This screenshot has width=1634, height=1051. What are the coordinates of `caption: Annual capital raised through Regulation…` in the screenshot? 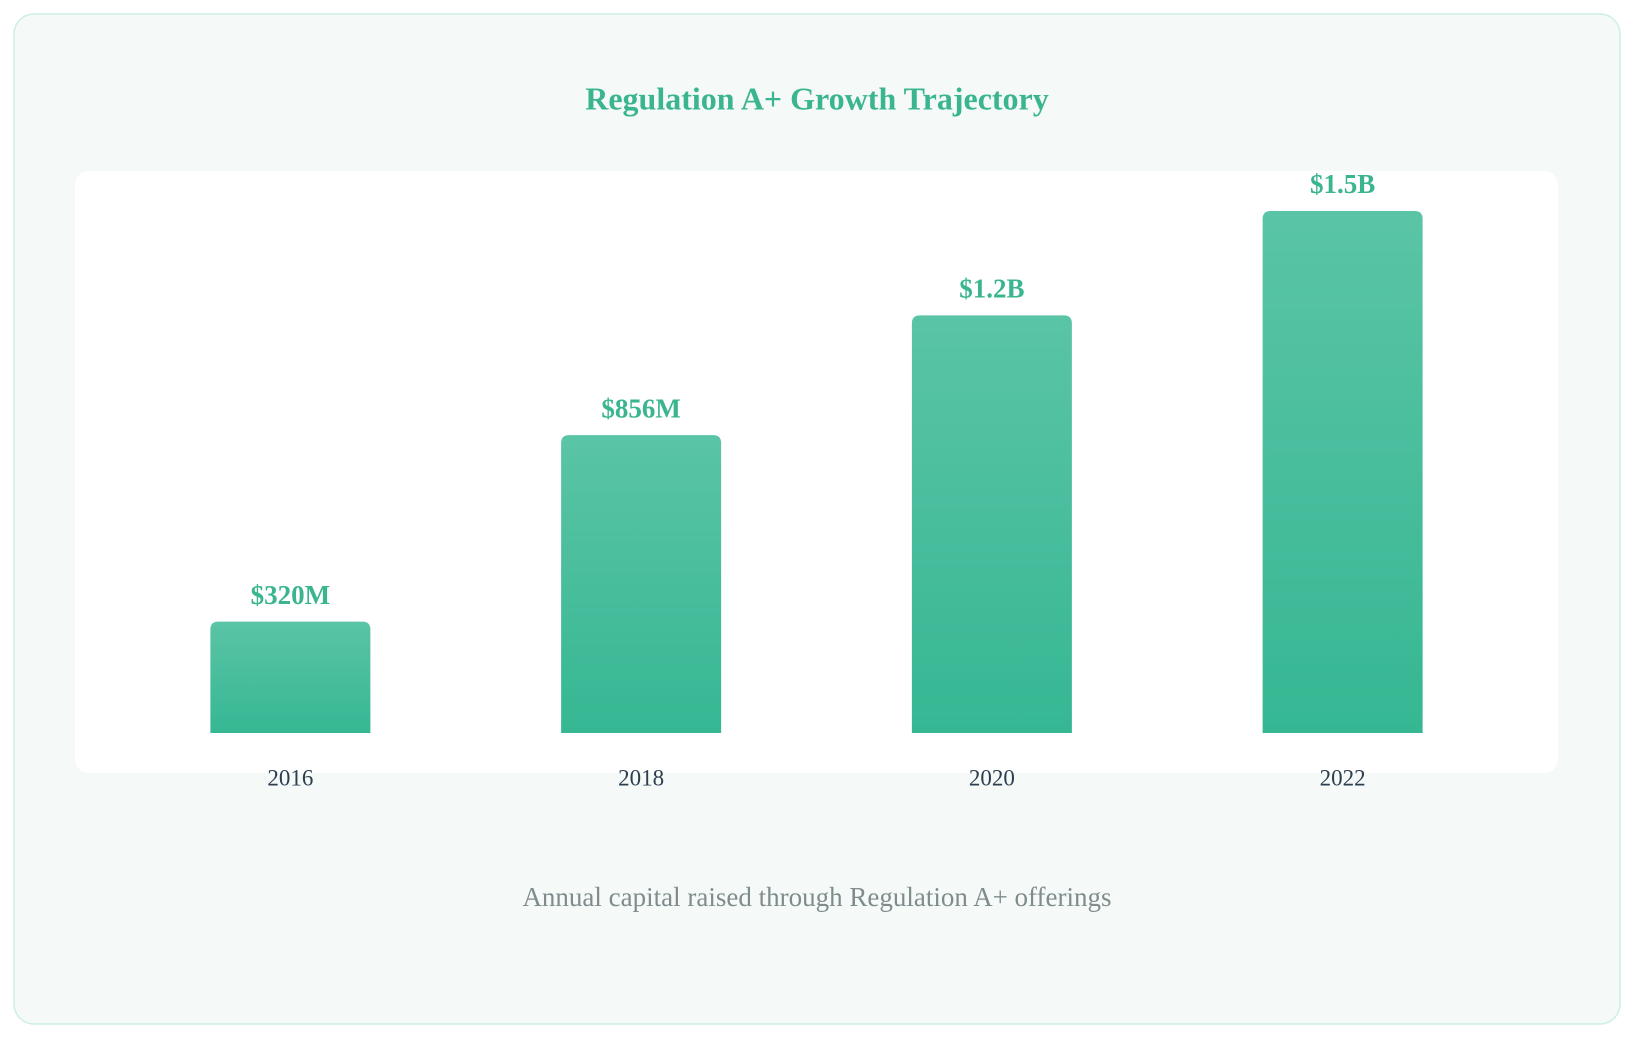 It's located at (816, 897).